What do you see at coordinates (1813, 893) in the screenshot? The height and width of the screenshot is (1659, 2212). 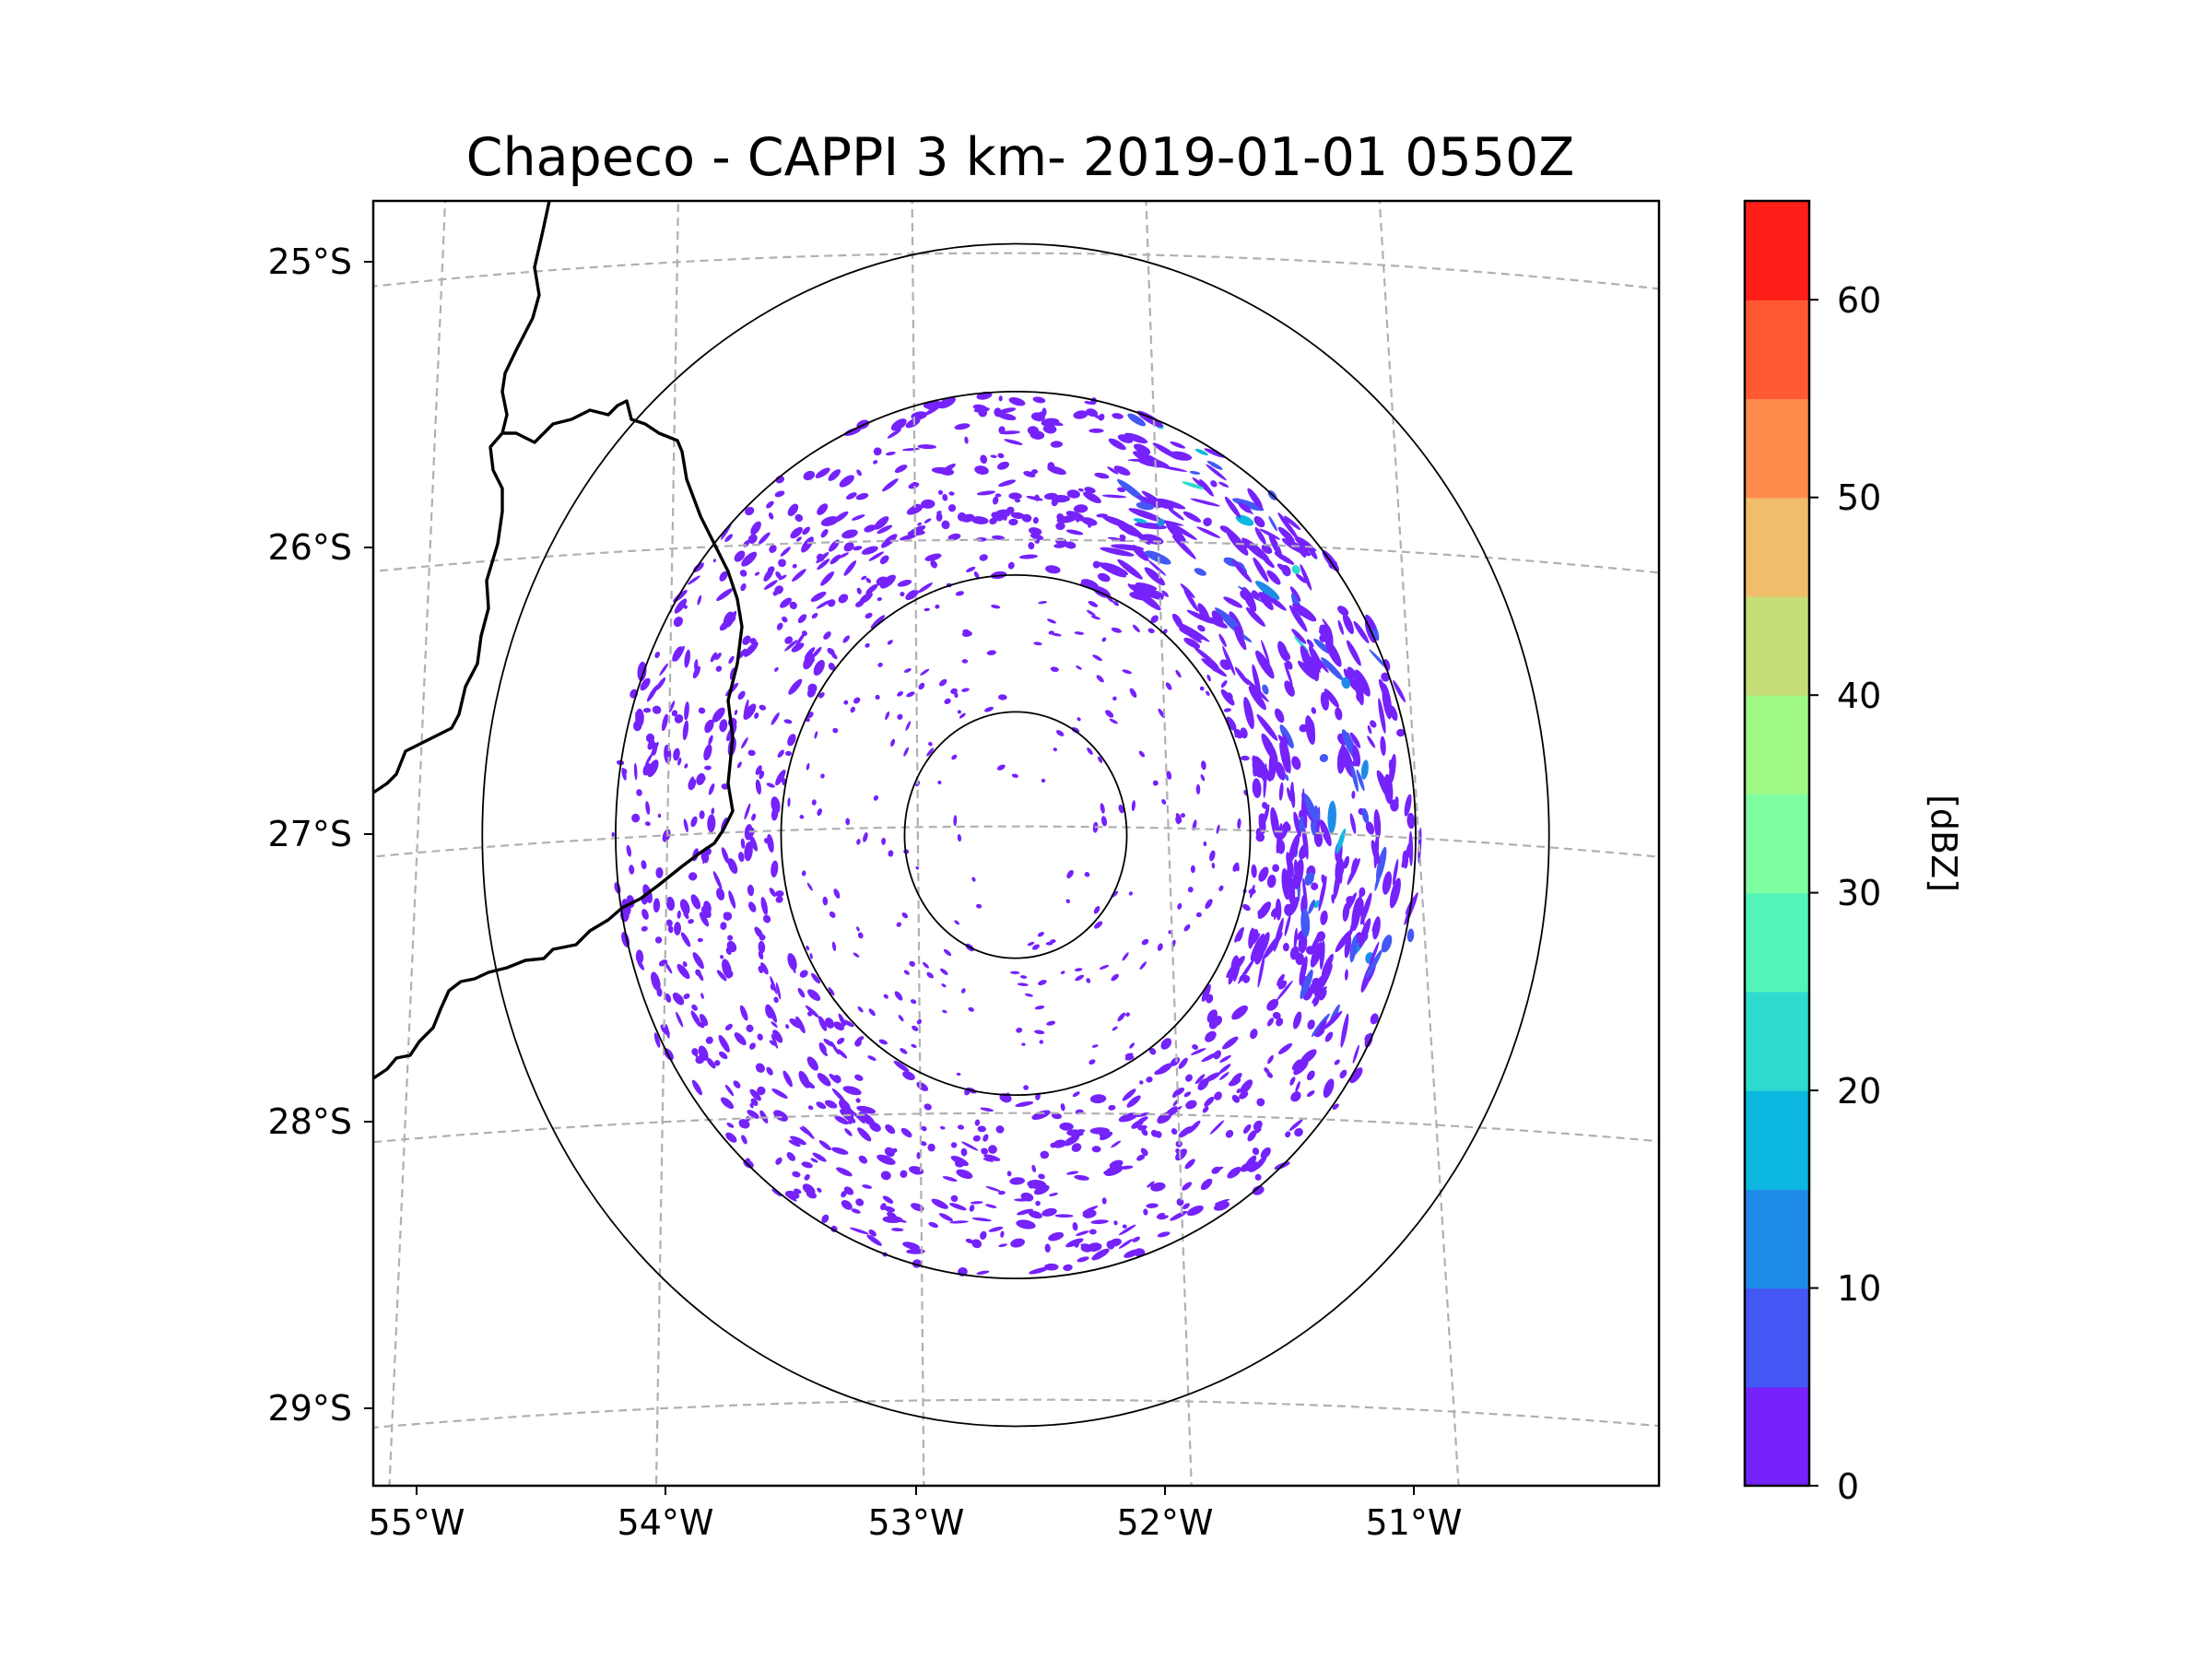 I see `colorbar-ticks` at bounding box center [1813, 893].